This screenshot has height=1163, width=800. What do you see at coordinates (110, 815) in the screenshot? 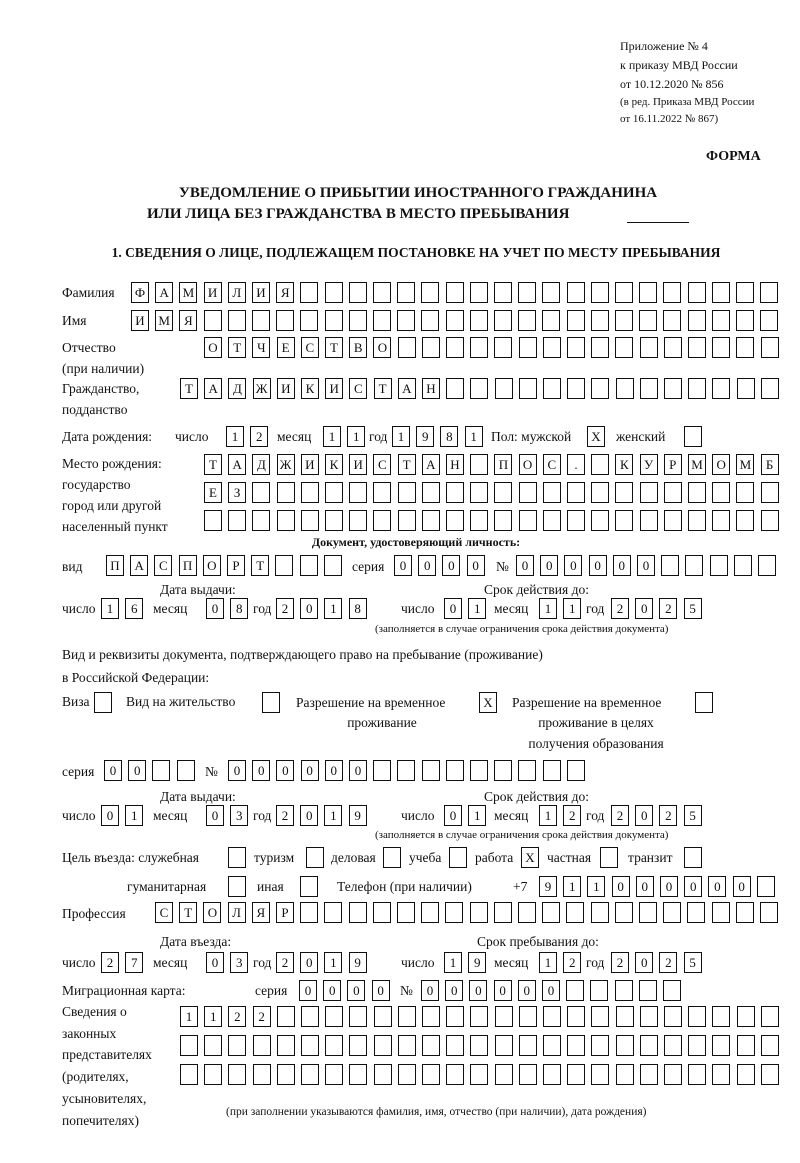
I see `right-right-issue-day-cell: 0` at bounding box center [110, 815].